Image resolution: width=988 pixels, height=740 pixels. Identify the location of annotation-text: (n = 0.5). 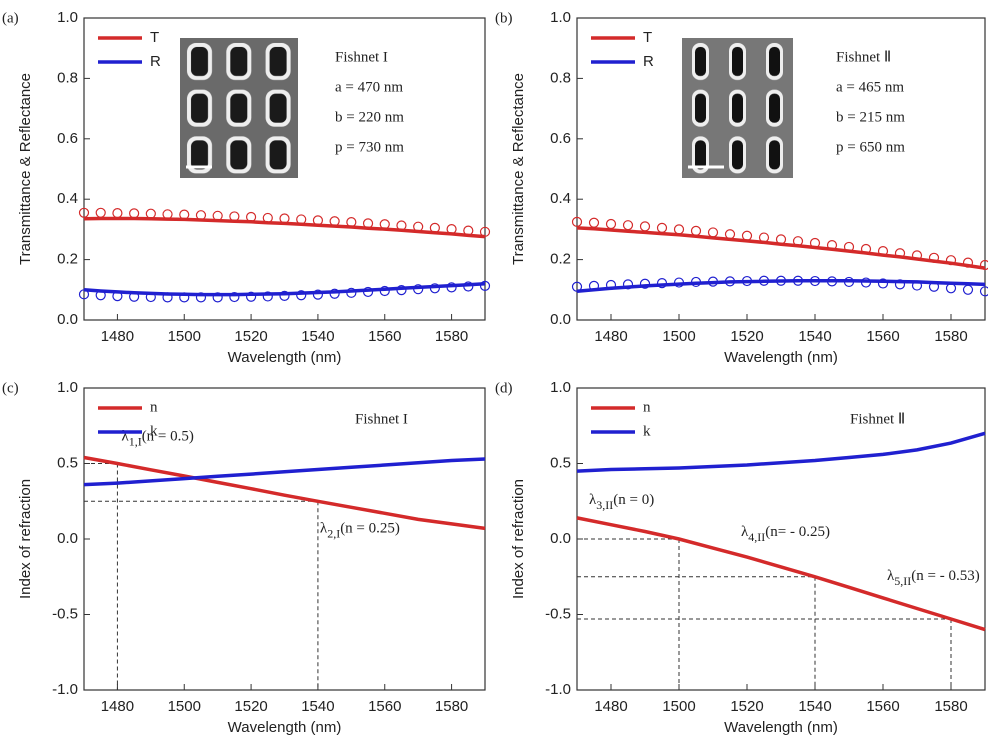
(168, 437).